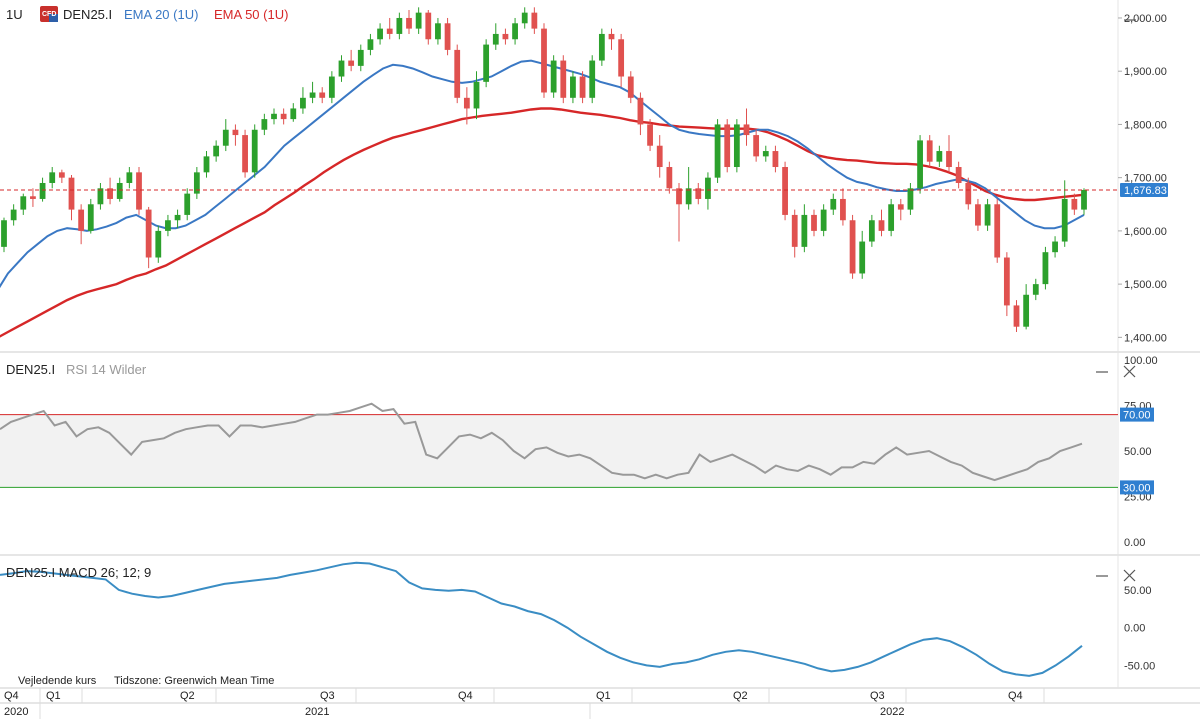 The width and height of the screenshot is (1200, 719). Describe the element at coordinates (14, 14) in the screenshot. I see `timeframe-label: 1U` at that location.